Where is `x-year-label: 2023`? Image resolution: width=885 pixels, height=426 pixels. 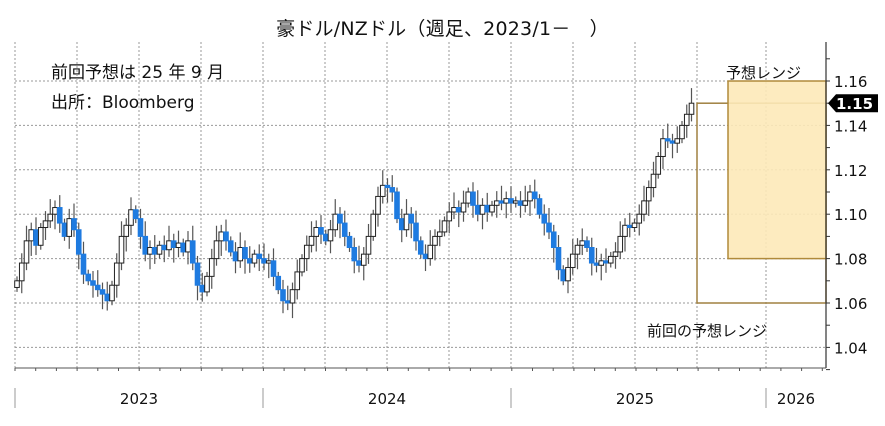 x-year-label: 2023 is located at coordinates (139, 399).